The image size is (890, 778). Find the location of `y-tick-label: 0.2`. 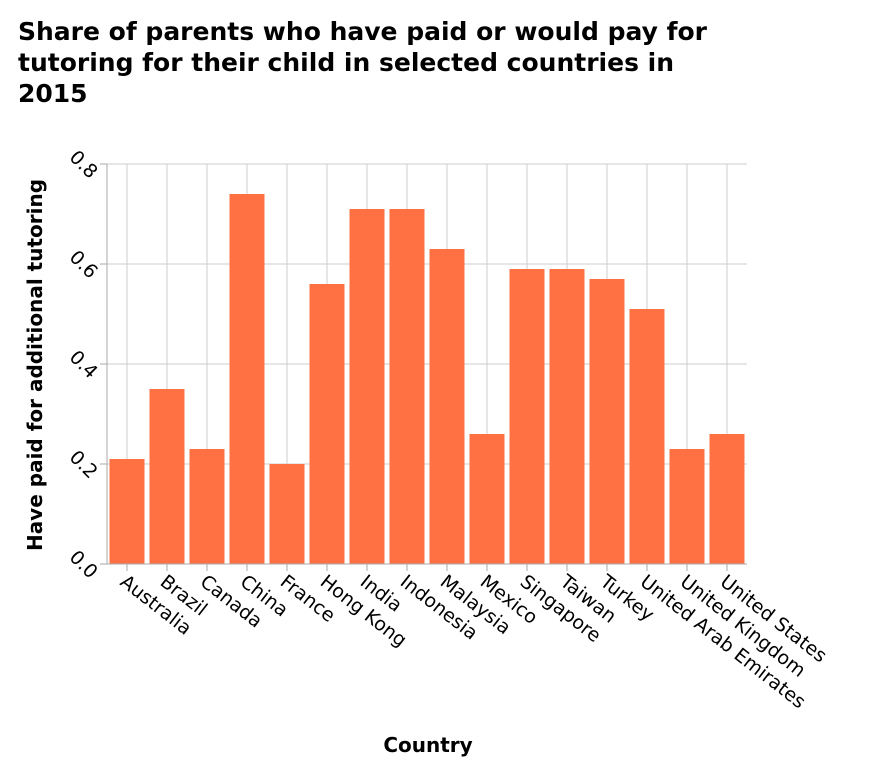

y-tick-label: 0.2 is located at coordinates (83, 464).